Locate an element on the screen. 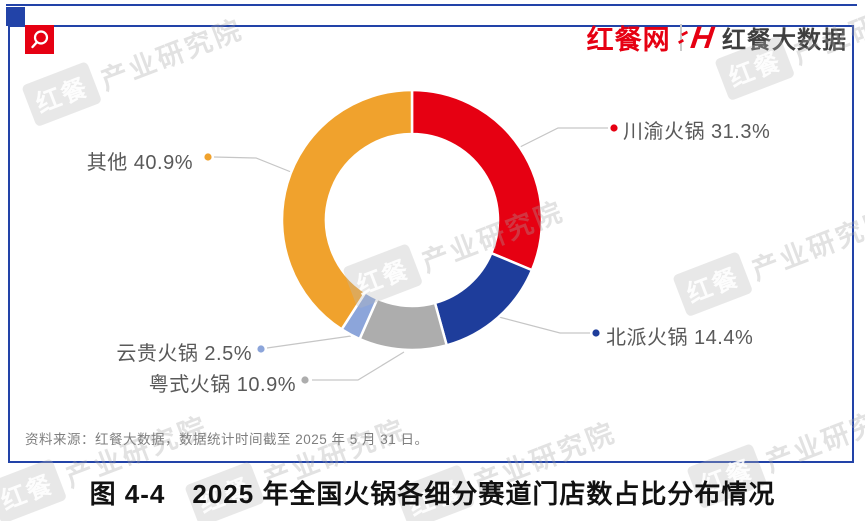 This screenshot has width=865, height=521. figure-caption: 图 4-4 2025 年全国火锅各细分赛道门店数占比分布情况 is located at coordinates (432, 494).